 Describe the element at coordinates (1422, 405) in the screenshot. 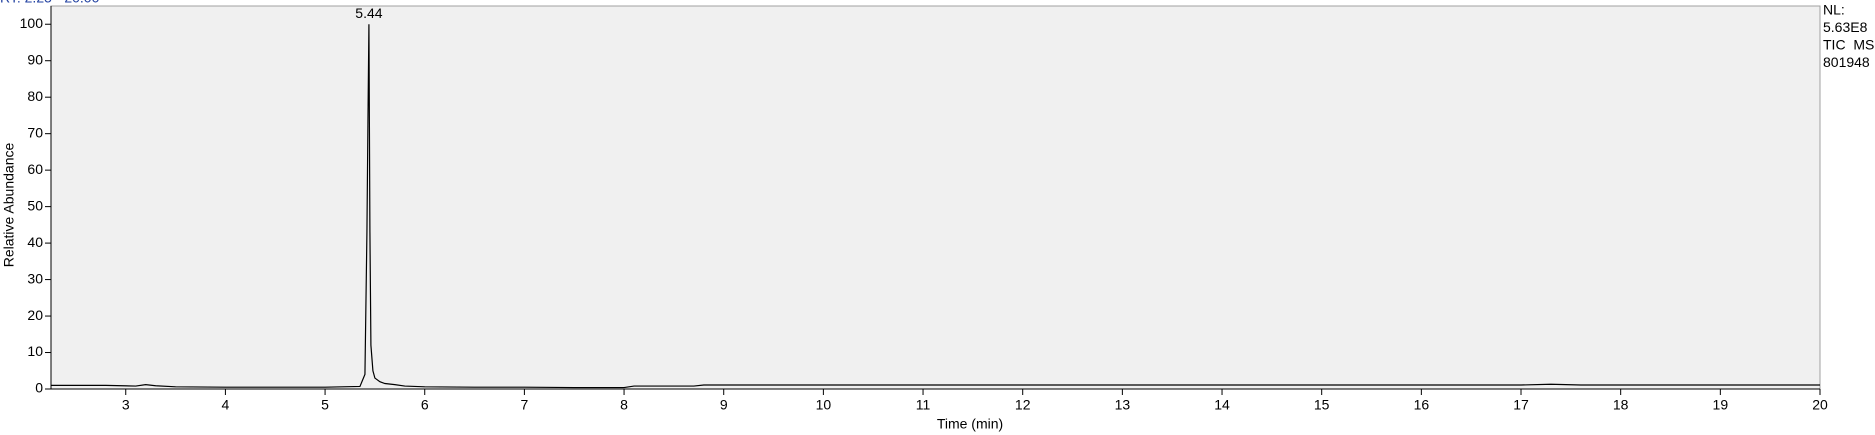

I see `x-tick-label: 16` at that location.